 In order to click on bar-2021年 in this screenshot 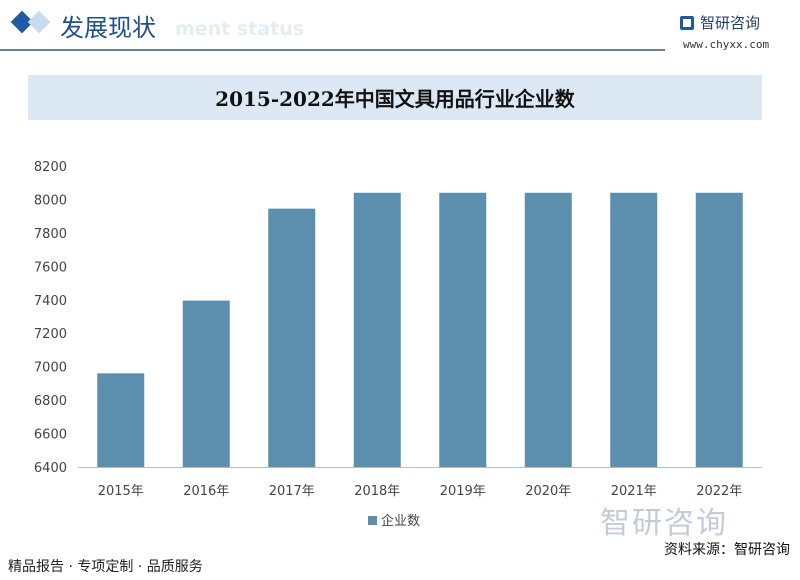, I will do `click(634, 329)`.